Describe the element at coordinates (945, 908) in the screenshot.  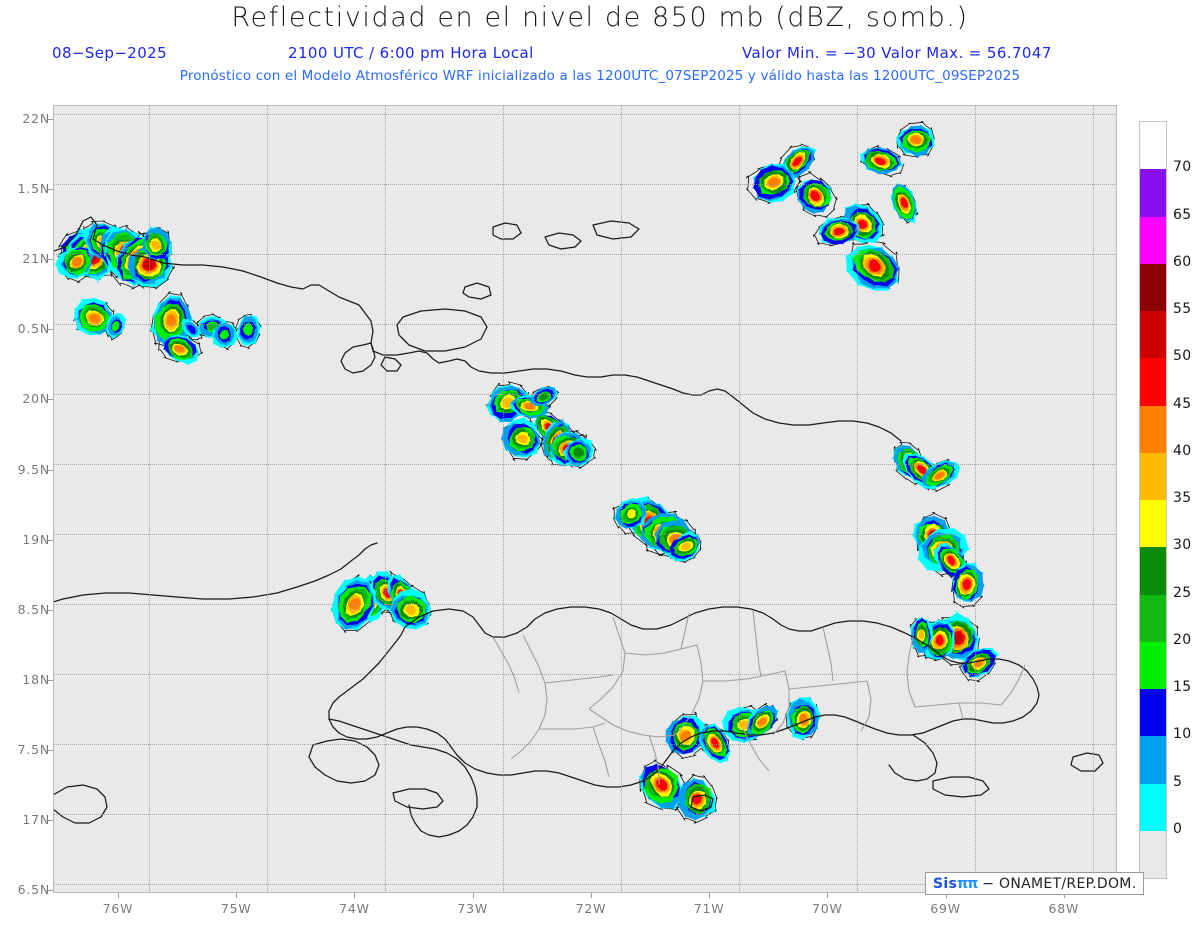
I see `longitude-tick-label: 69W` at that location.